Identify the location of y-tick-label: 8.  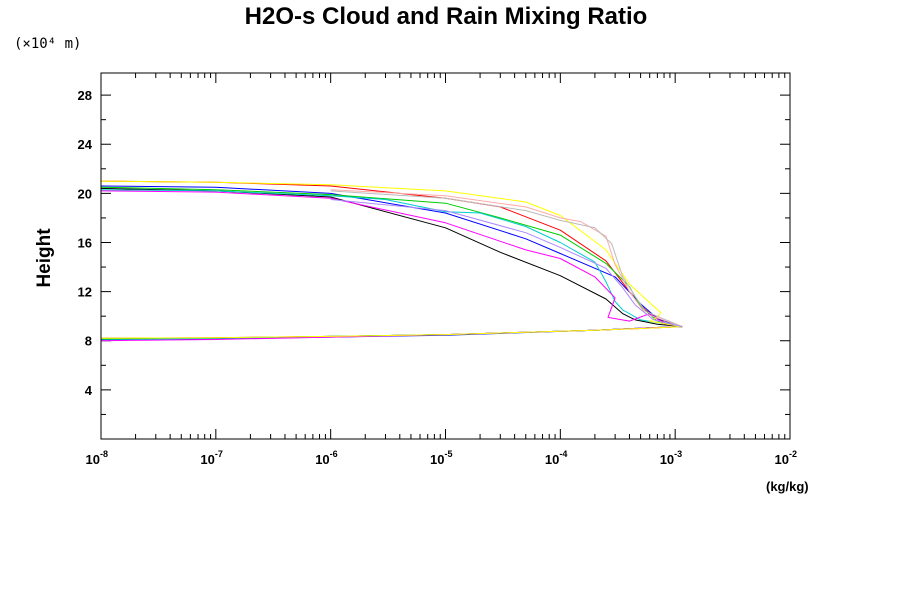
(88, 341).